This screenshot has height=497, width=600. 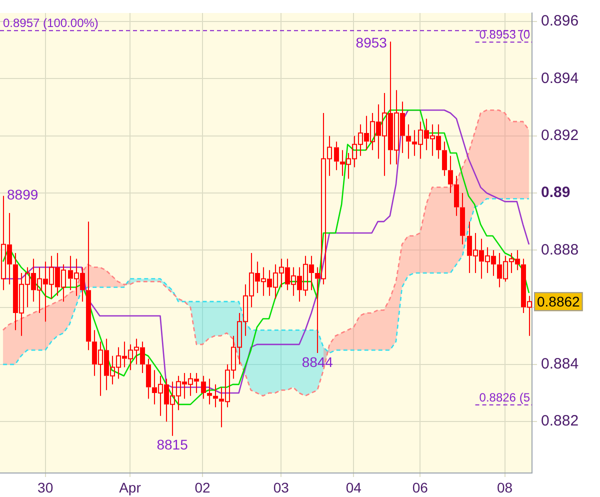 What do you see at coordinates (354, 487) in the screenshot?
I see `x-tick-label: 04` at bounding box center [354, 487].